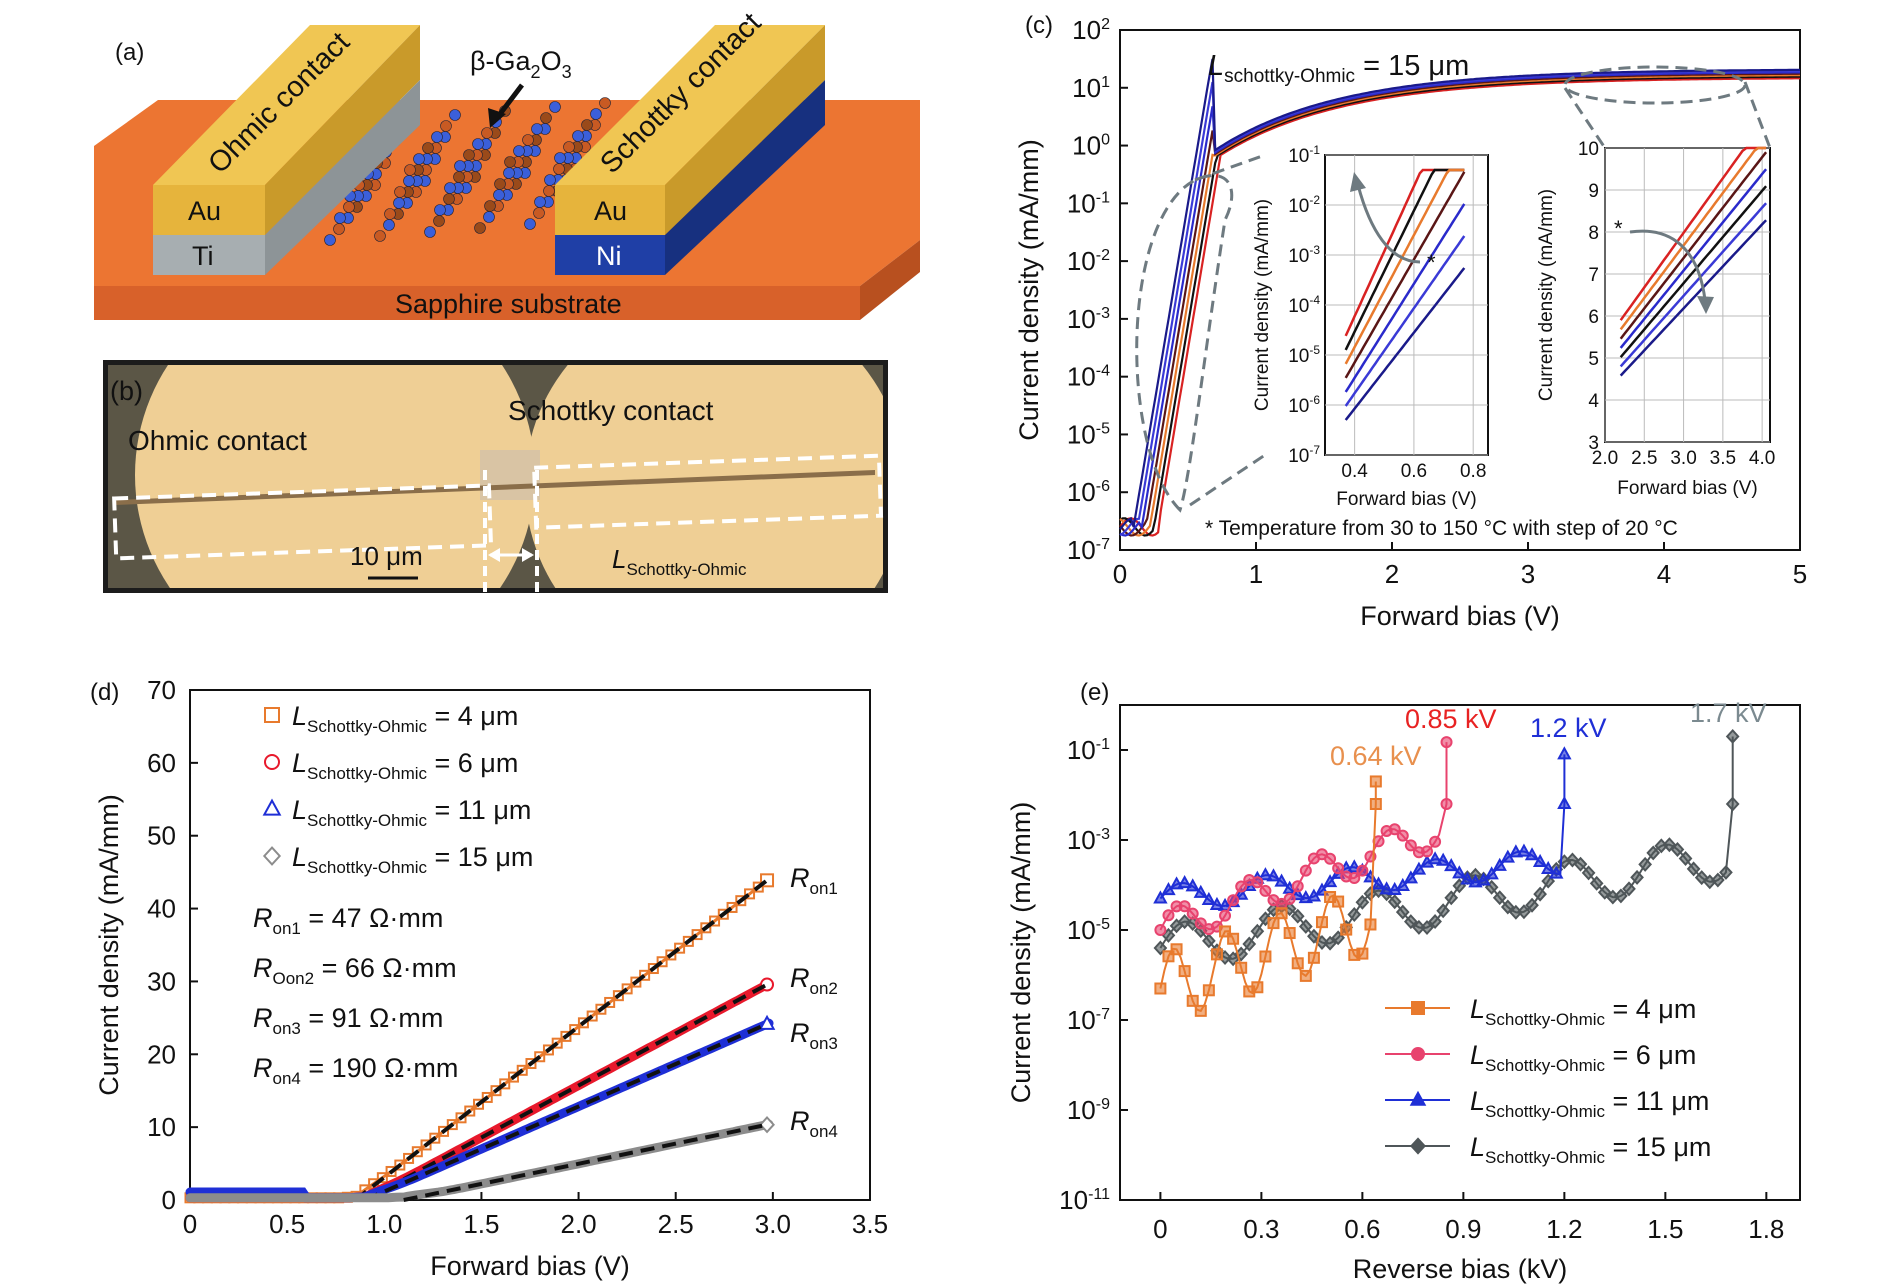  Describe the element at coordinates (209, 255) in the screenshot. I see `ohmic-ti-layer` at that location.